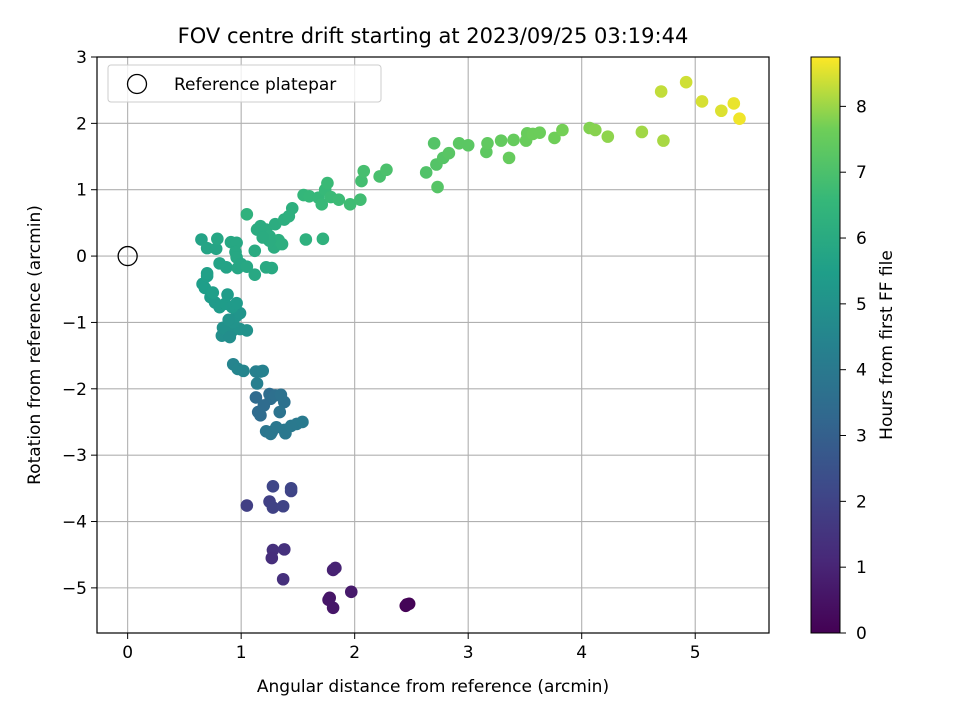 This screenshot has height=720, width=960. I want to click on colorbar-tick-label: 6, so click(861, 239).